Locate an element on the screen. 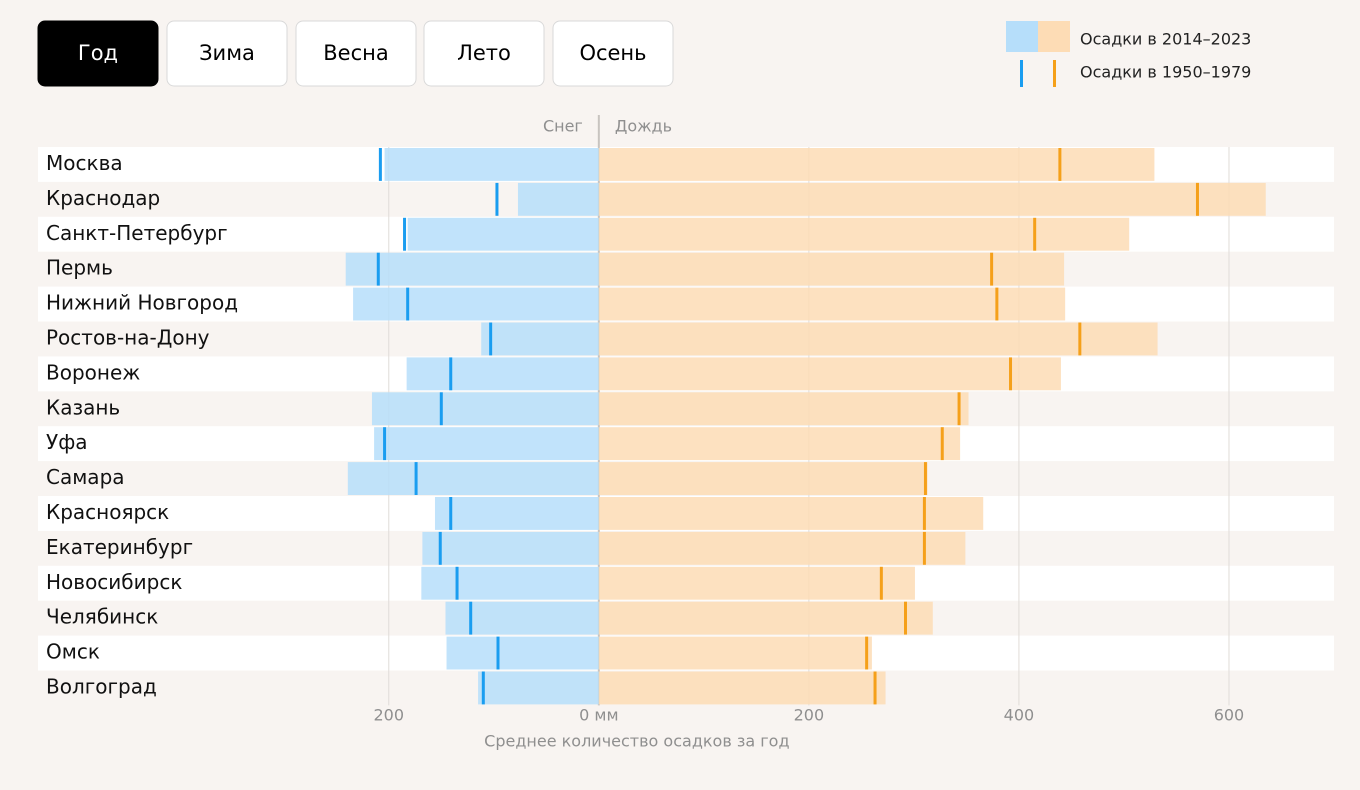 The width and height of the screenshot is (1360, 790). tab-label: Год is located at coordinates (98, 53).